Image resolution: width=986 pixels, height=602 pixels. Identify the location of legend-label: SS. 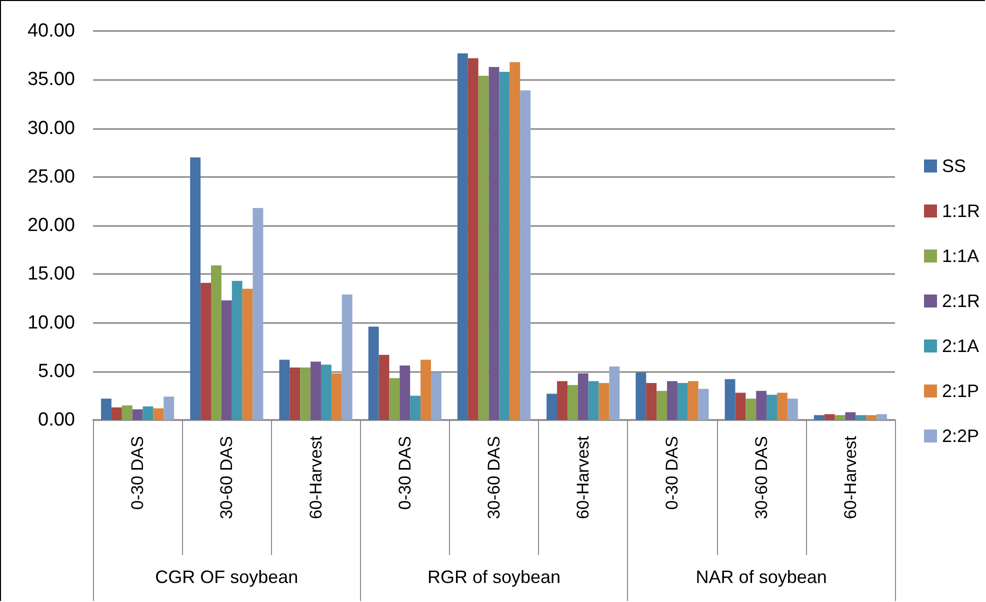
(954, 166).